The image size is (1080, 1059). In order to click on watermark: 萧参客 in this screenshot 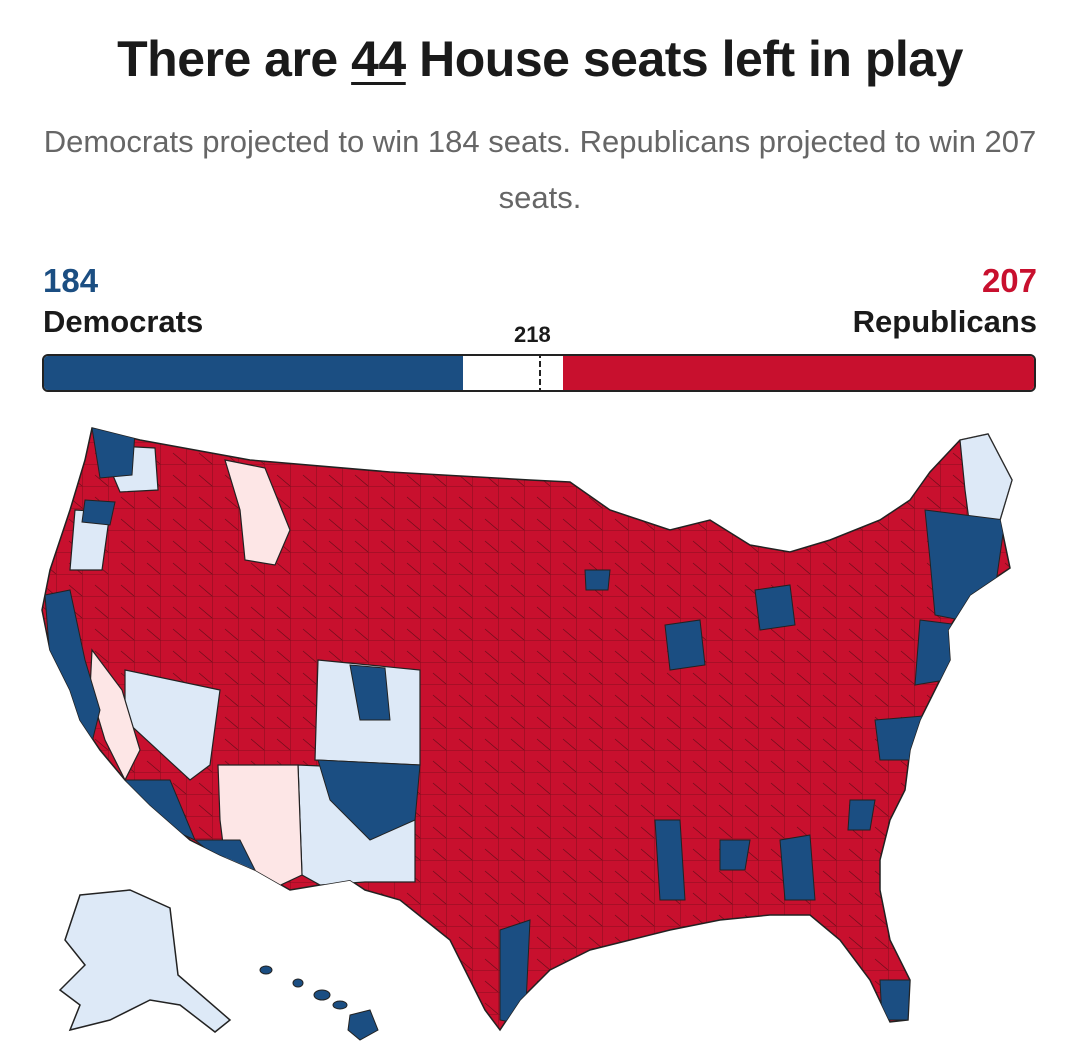, I will do `click(992, 1009)`.